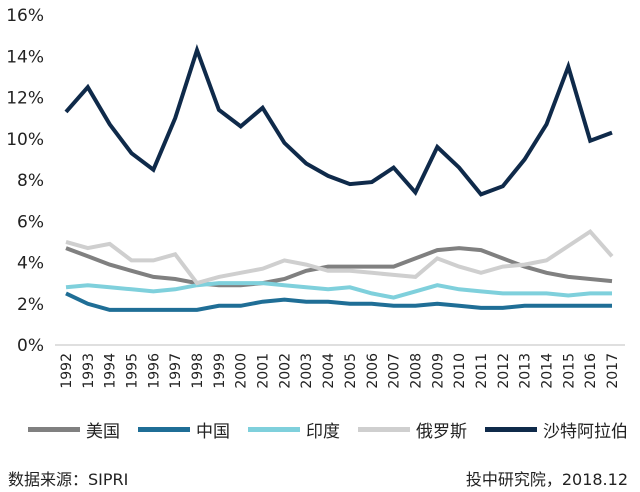  Describe the element at coordinates (154, 371) in the screenshot. I see `x-tick-label: 1996` at that location.